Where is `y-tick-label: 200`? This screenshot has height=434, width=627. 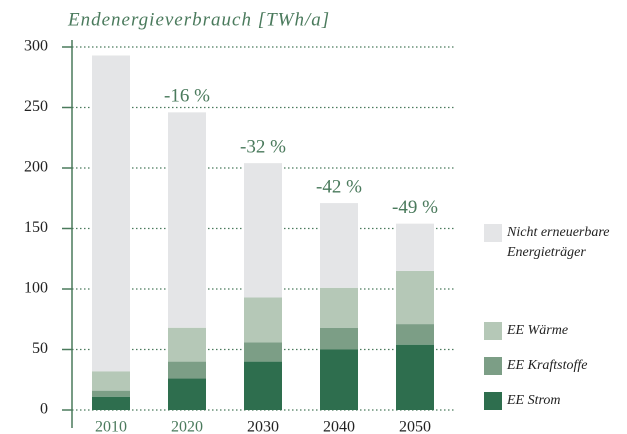
y-tick-label: 200 is located at coordinates (36, 167).